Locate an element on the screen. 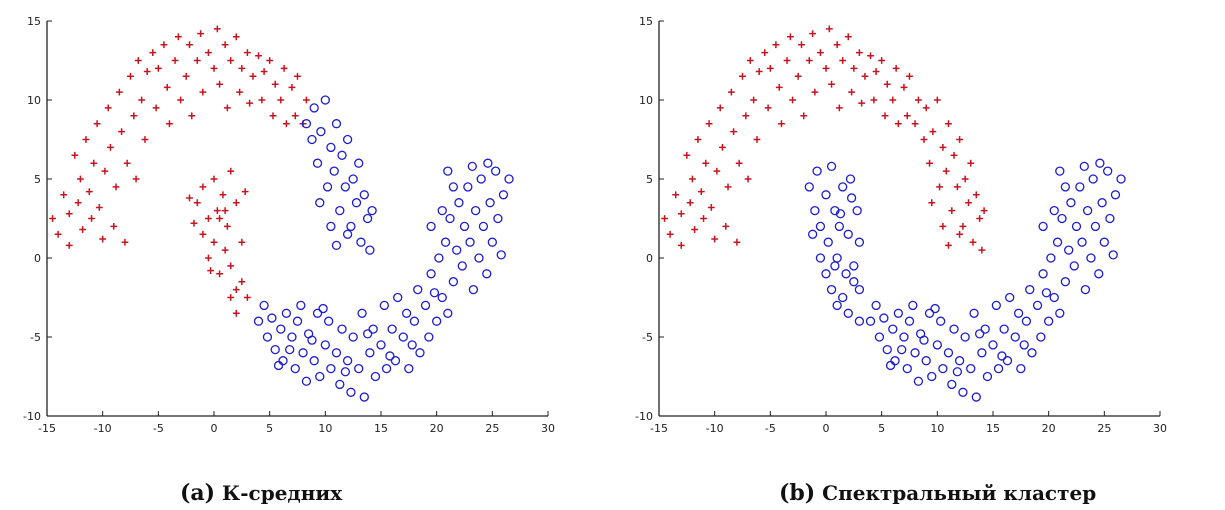 The height and width of the screenshot is (510, 1225). x-tick-label: -10 is located at coordinates (715, 428).